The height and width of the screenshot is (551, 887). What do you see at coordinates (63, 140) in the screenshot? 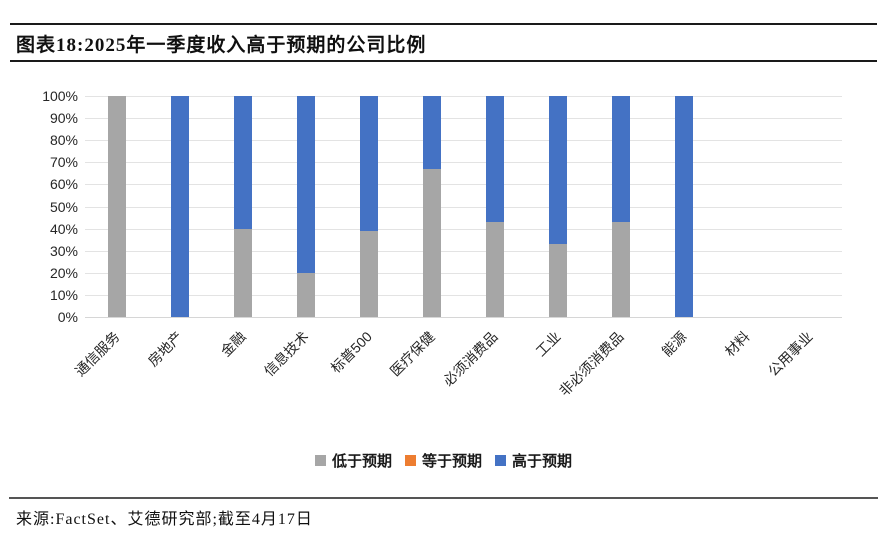
I see `y-tick-label: 80%` at bounding box center [63, 140].